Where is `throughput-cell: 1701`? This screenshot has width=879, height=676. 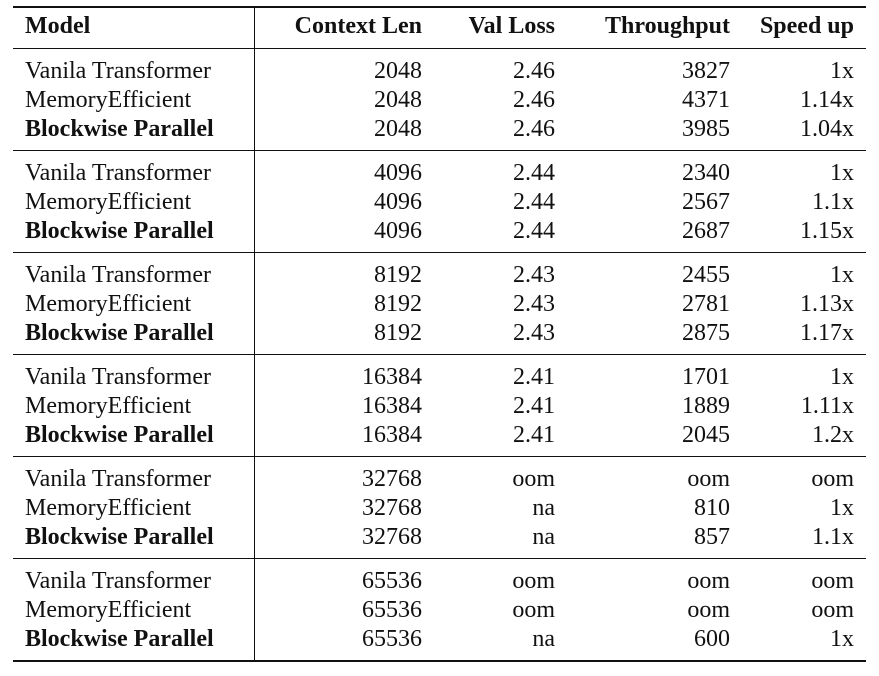
throughput-cell: 1701 is located at coordinates (706, 377).